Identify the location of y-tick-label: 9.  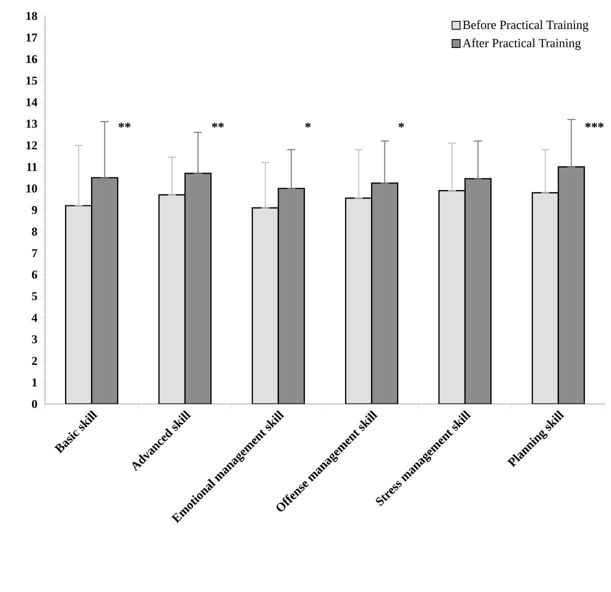
(35, 210).